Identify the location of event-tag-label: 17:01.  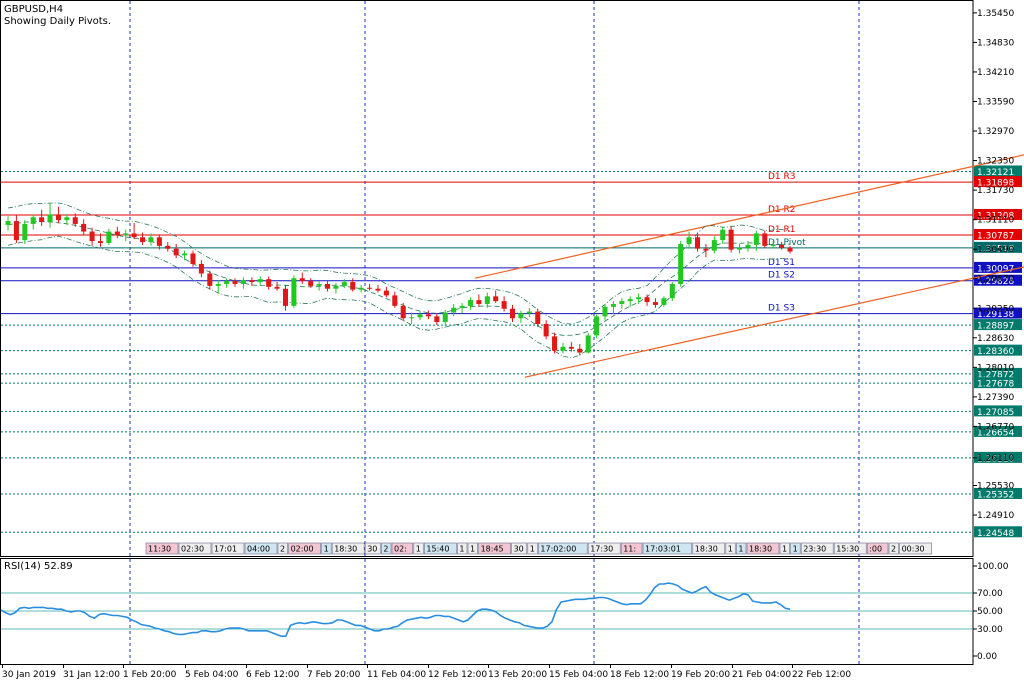
(225, 549).